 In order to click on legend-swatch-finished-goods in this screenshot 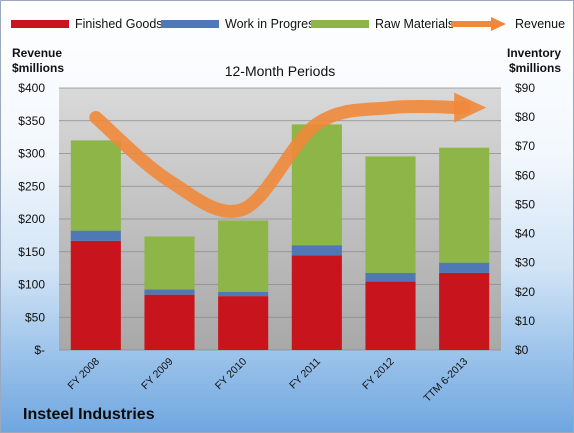, I will do `click(40, 24)`.